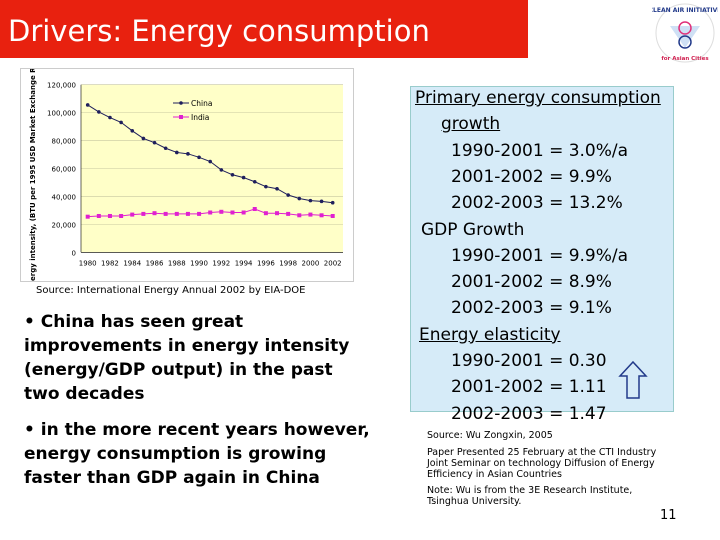 The image size is (720, 540). What do you see at coordinates (529, 361) in the screenshot?
I see `panel-line: 1990-2001 = 0.30` at bounding box center [529, 361].